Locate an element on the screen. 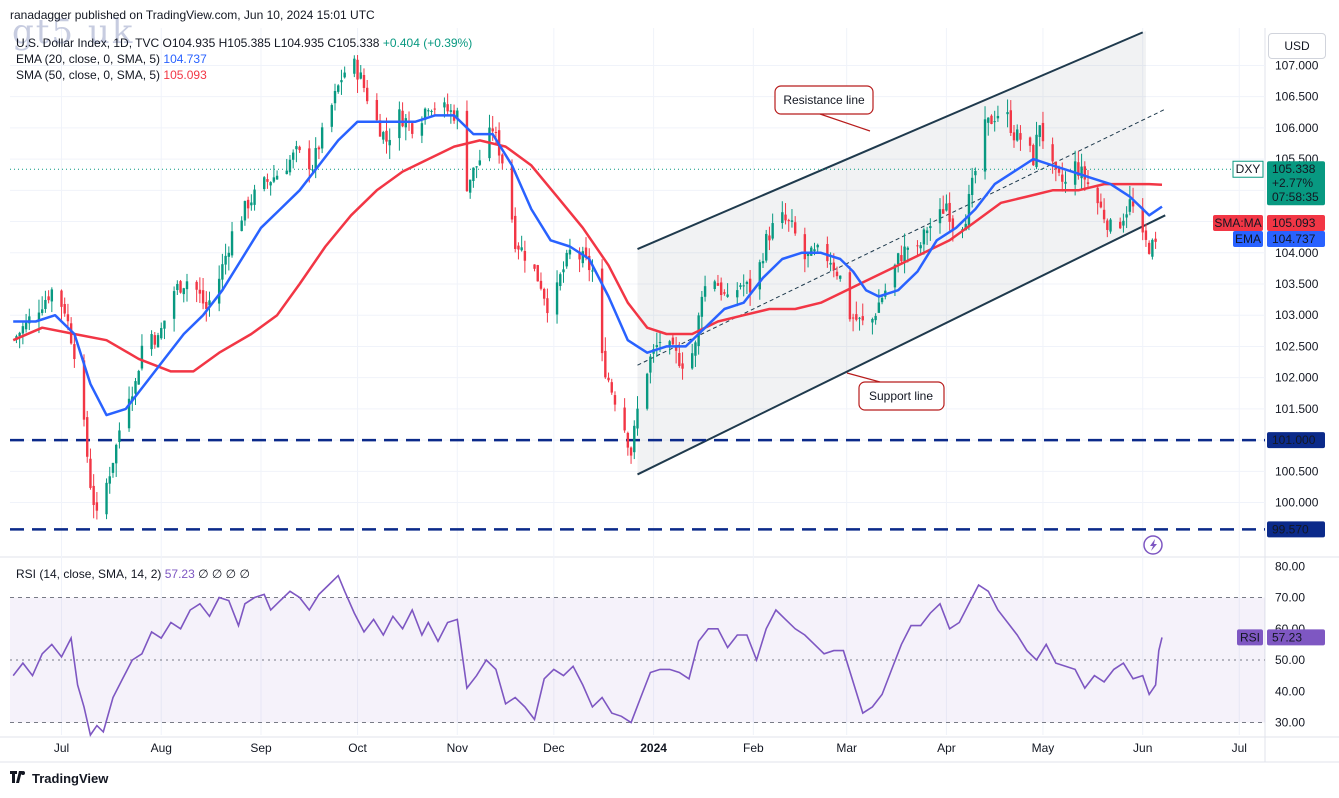 The width and height of the screenshot is (1339, 798). ema-legend: EMA (20, close, 0, SMA, 5) 104.737 is located at coordinates (111, 59).